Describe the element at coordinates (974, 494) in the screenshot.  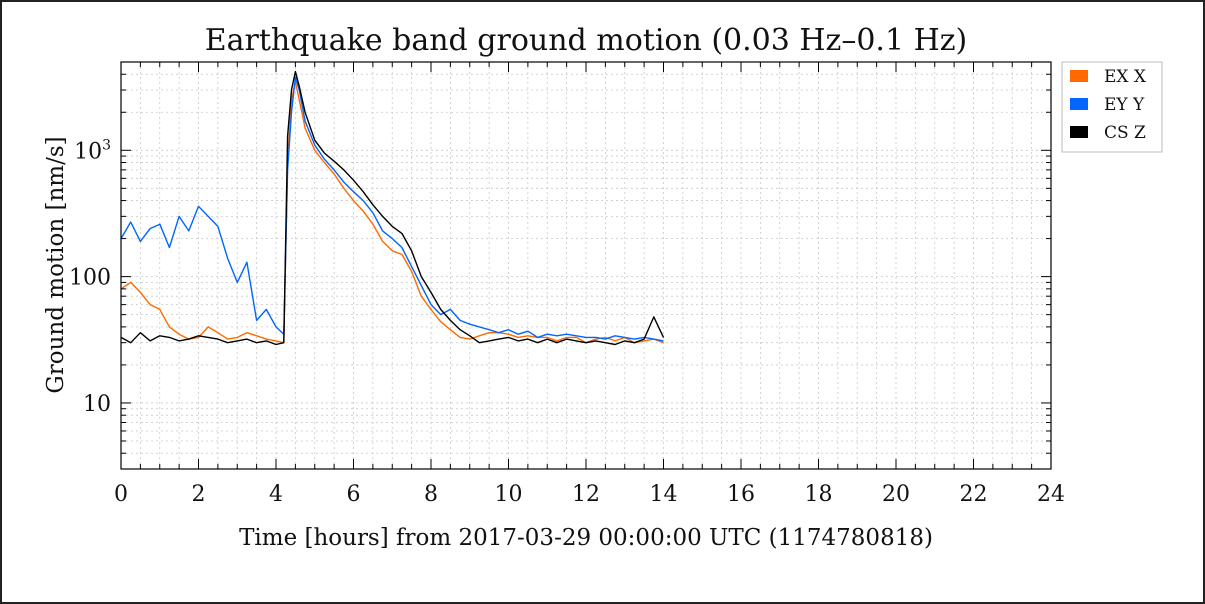
I see `x-tick-label: 22` at that location.